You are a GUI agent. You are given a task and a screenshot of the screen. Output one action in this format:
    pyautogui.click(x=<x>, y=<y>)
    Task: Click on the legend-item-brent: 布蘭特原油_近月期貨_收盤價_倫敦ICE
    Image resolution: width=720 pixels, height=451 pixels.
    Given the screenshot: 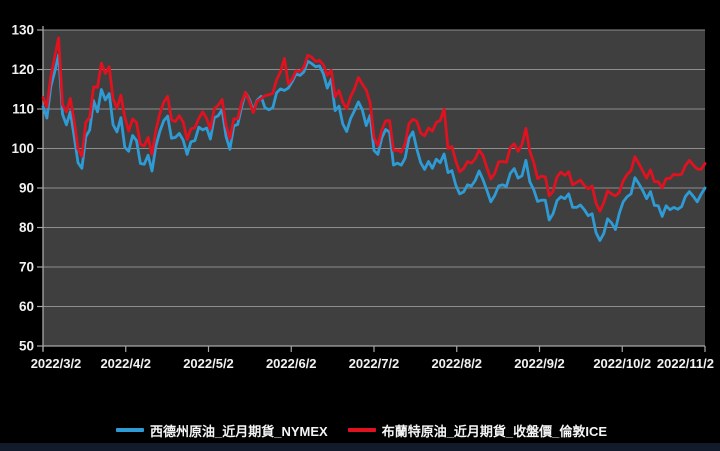 What is the action you would take?
    pyautogui.click(x=477, y=430)
    